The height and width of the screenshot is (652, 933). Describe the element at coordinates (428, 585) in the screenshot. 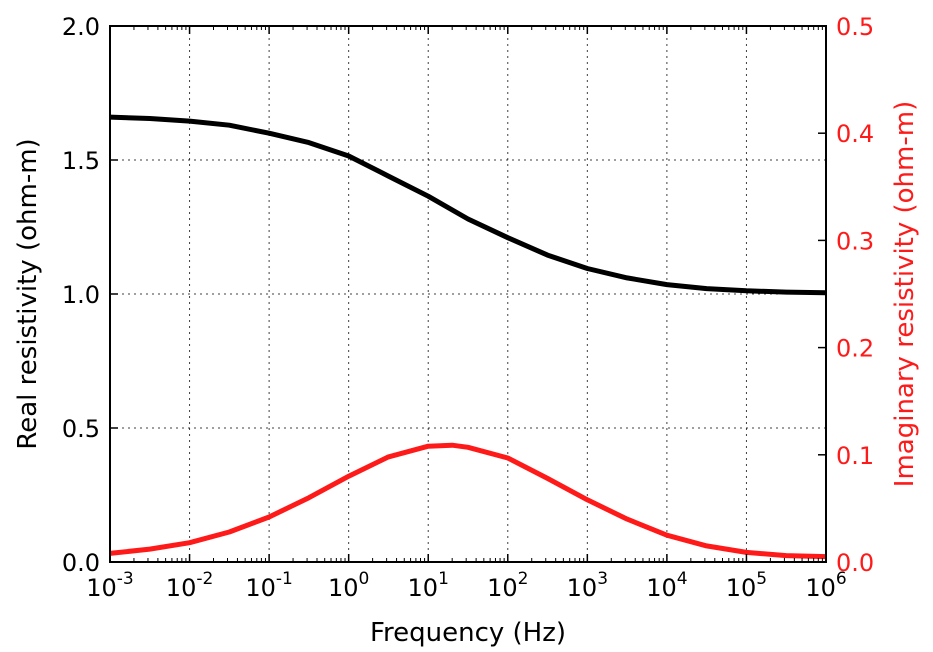

I see `x-tick-label: 10¹` at that location.